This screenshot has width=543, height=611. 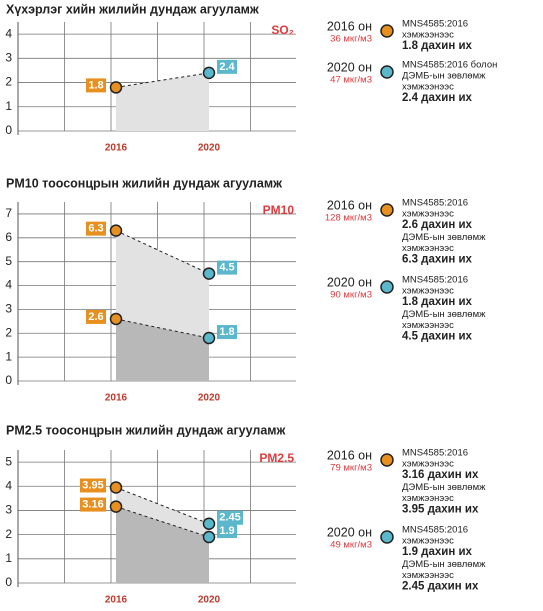 What do you see at coordinates (351, 80) in the screenshot?
I see `note-value: 47 мкг/м3` at bounding box center [351, 80].